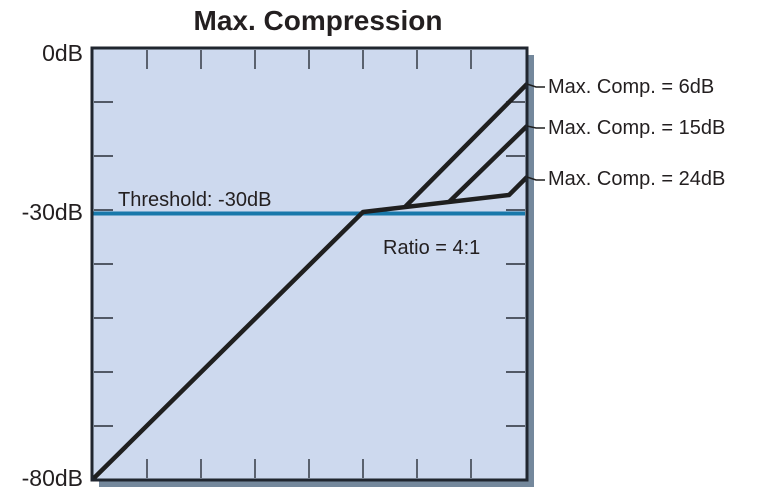  Describe the element at coordinates (52, 478) in the screenshot. I see `y-axis-label-minus80db: -80dB` at that location.